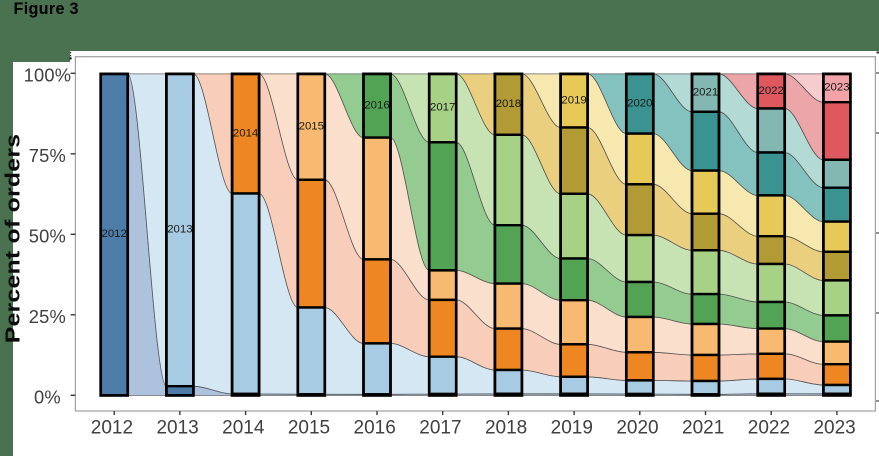 The image size is (879, 456). I want to click on svg-text: 50%, so click(47, 236).